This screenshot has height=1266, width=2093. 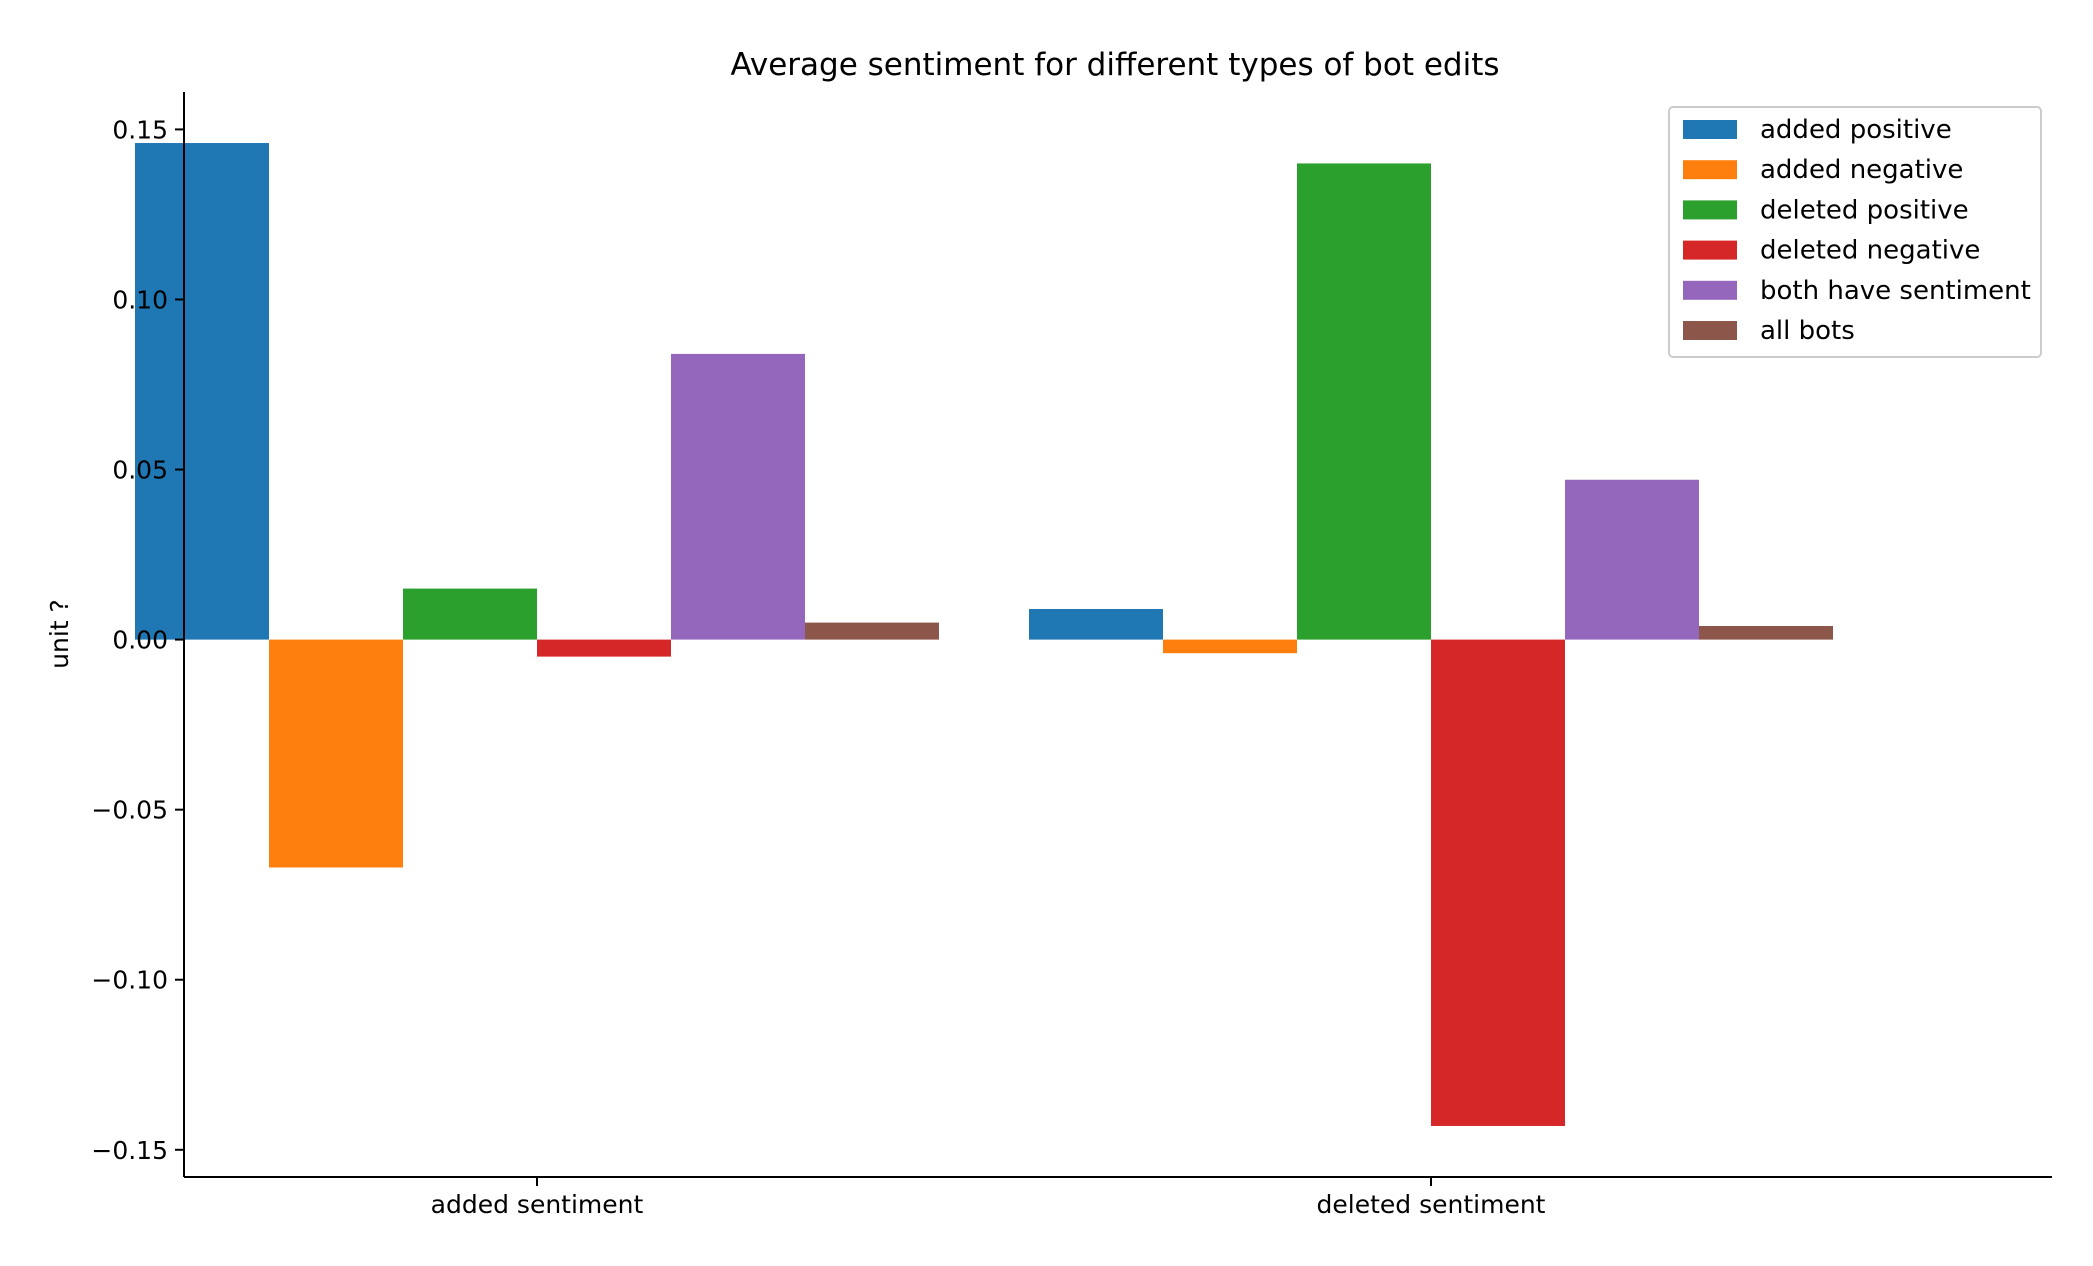 I want to click on legend-label: added negative, so click(x=1861, y=170).